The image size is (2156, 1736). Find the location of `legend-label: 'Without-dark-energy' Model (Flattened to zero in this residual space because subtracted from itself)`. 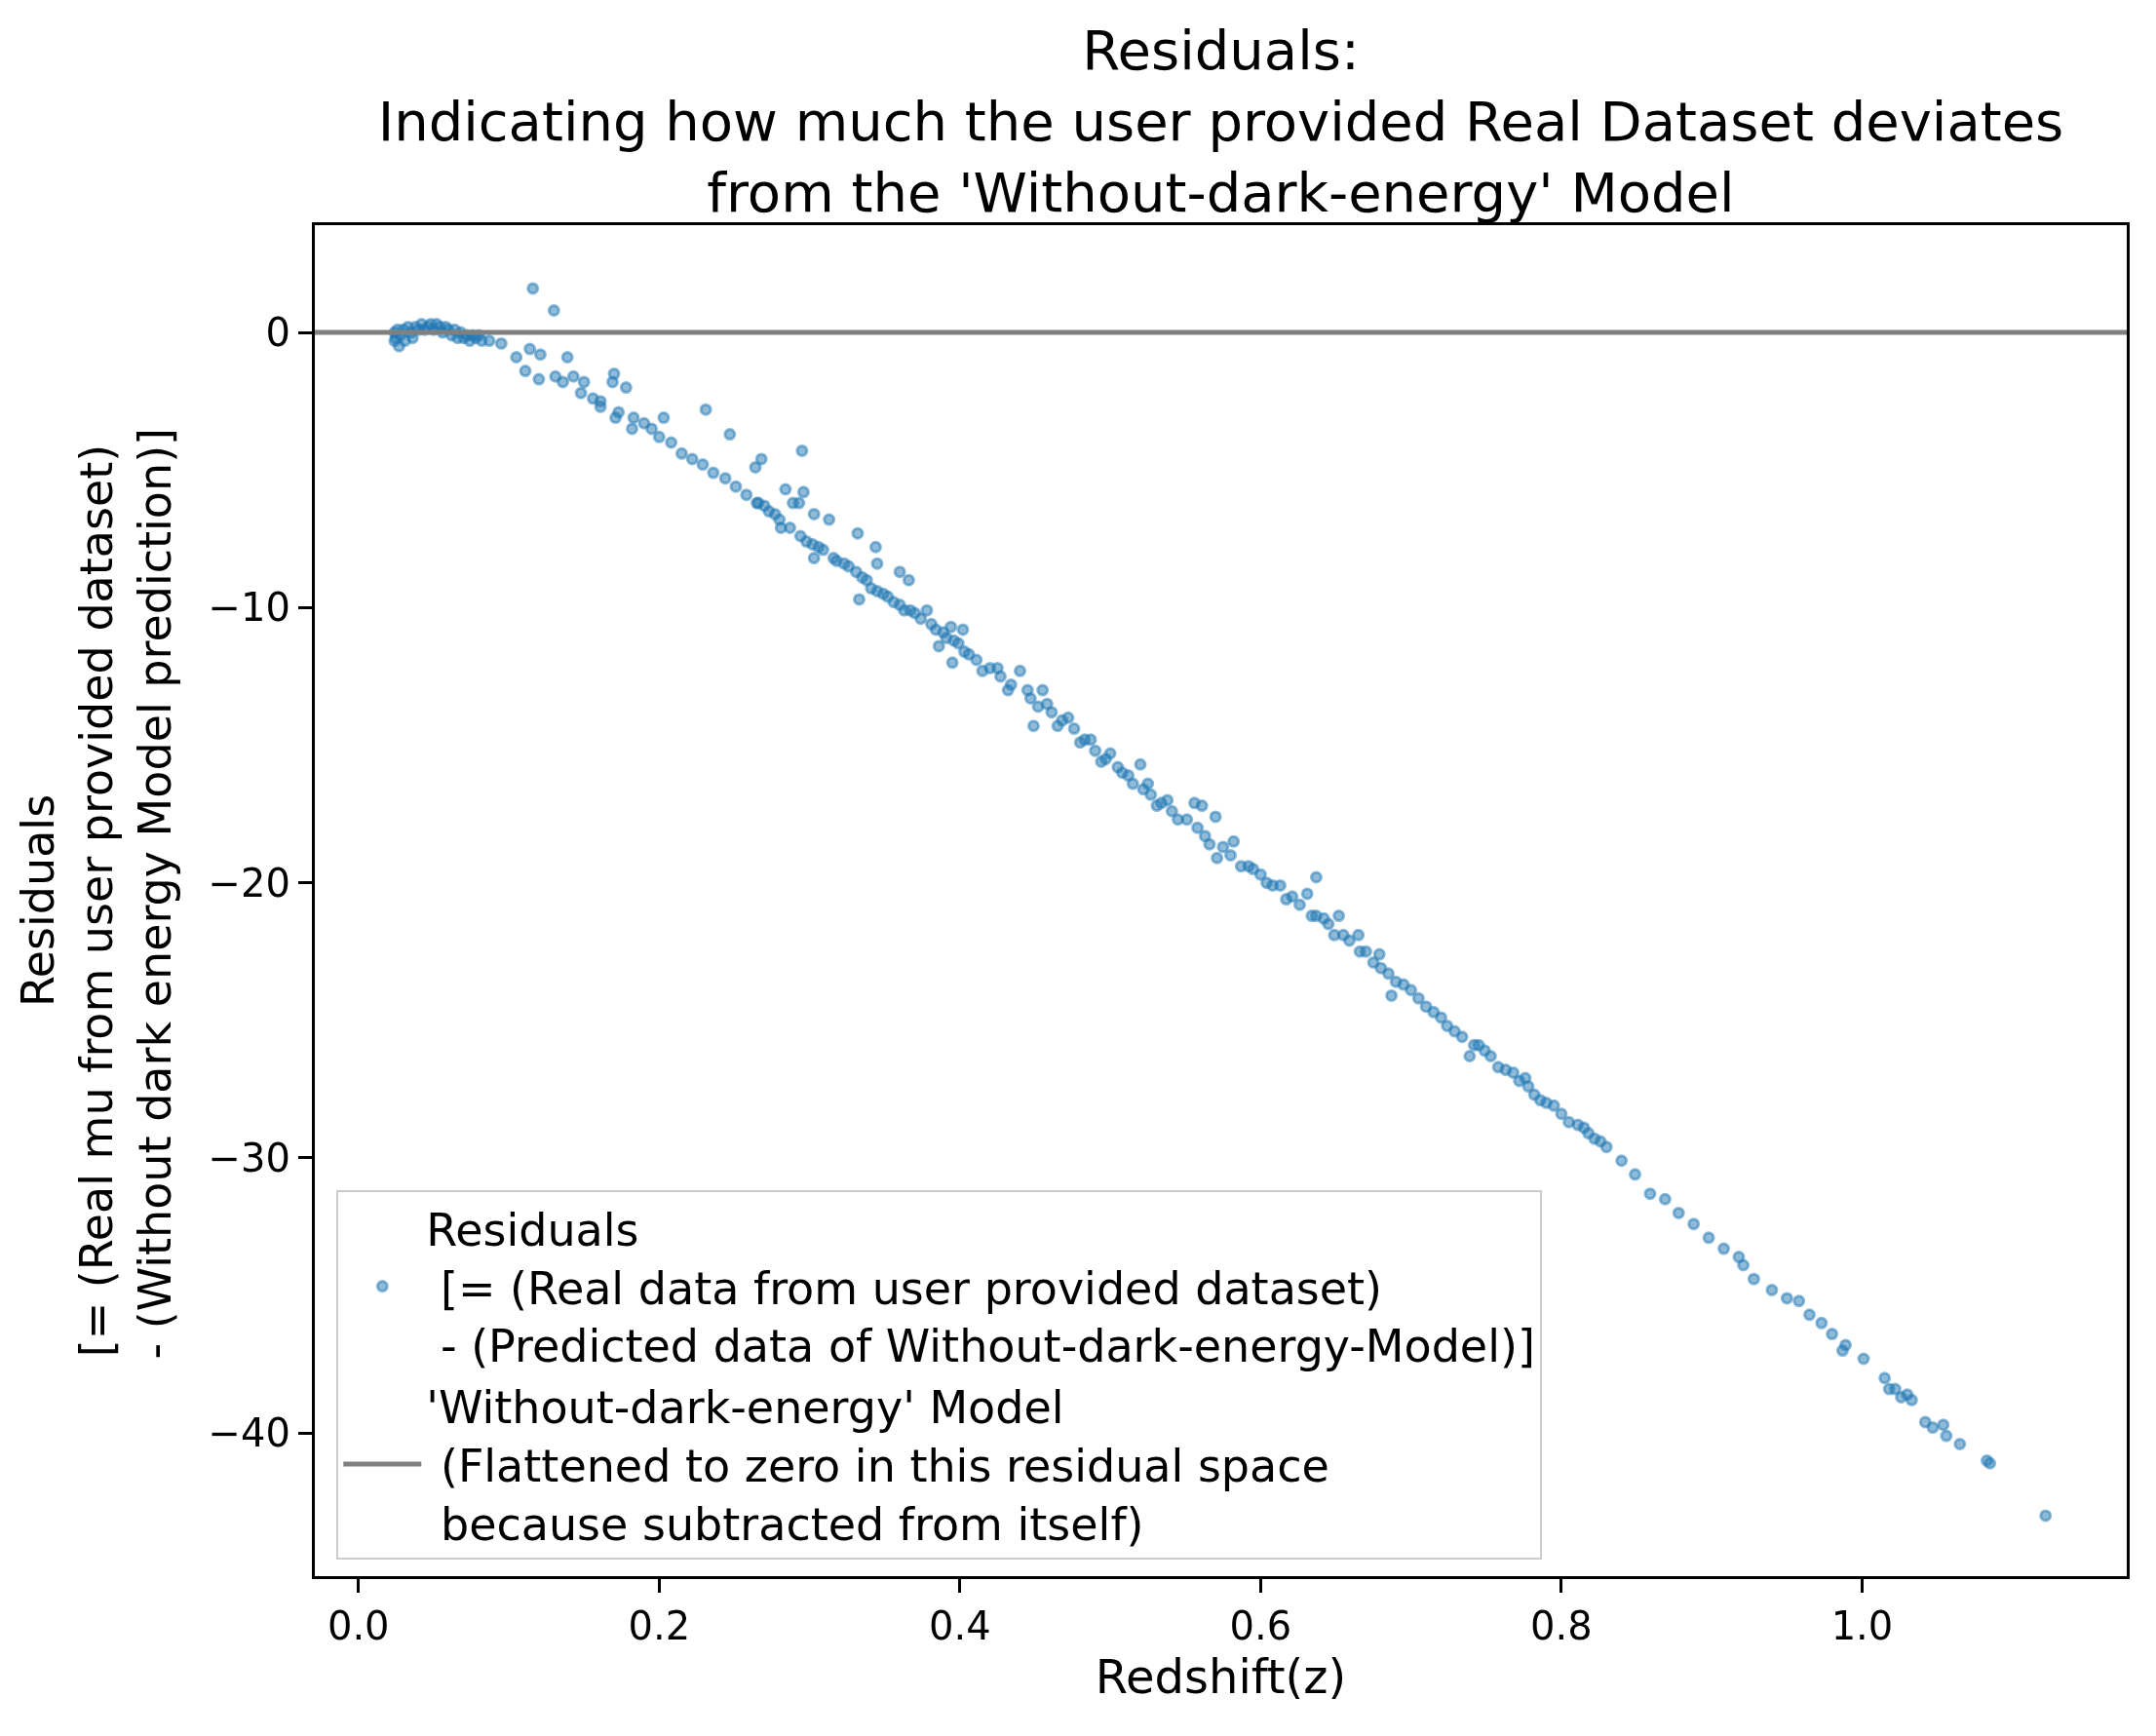

legend-label: 'Without-dark-energy' Model (Flattened to zero in this residual space because subtracted from itself) is located at coordinates (877, 1466).